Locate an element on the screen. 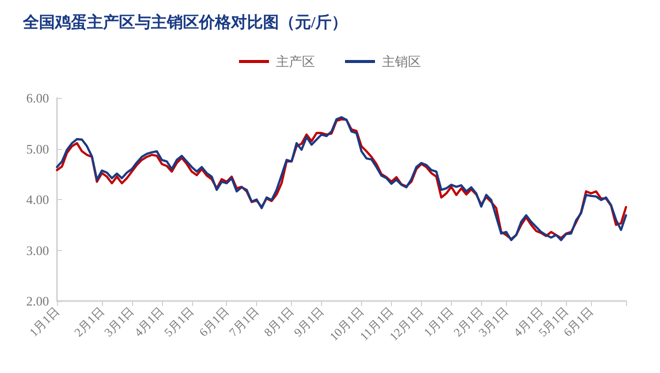 The width and height of the screenshot is (660, 373). chart-title: 全国鸡蛋主产区与主销区价格对比图（元/斤） is located at coordinates (185, 22).